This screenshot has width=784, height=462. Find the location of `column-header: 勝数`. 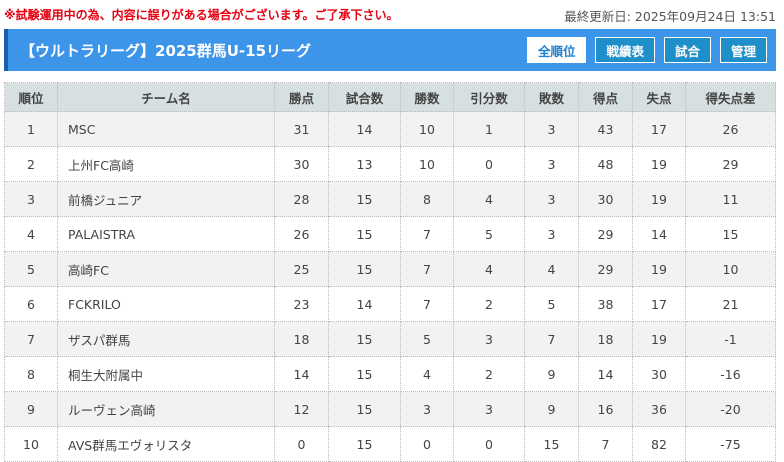

column-header: 勝数 is located at coordinates (427, 97).